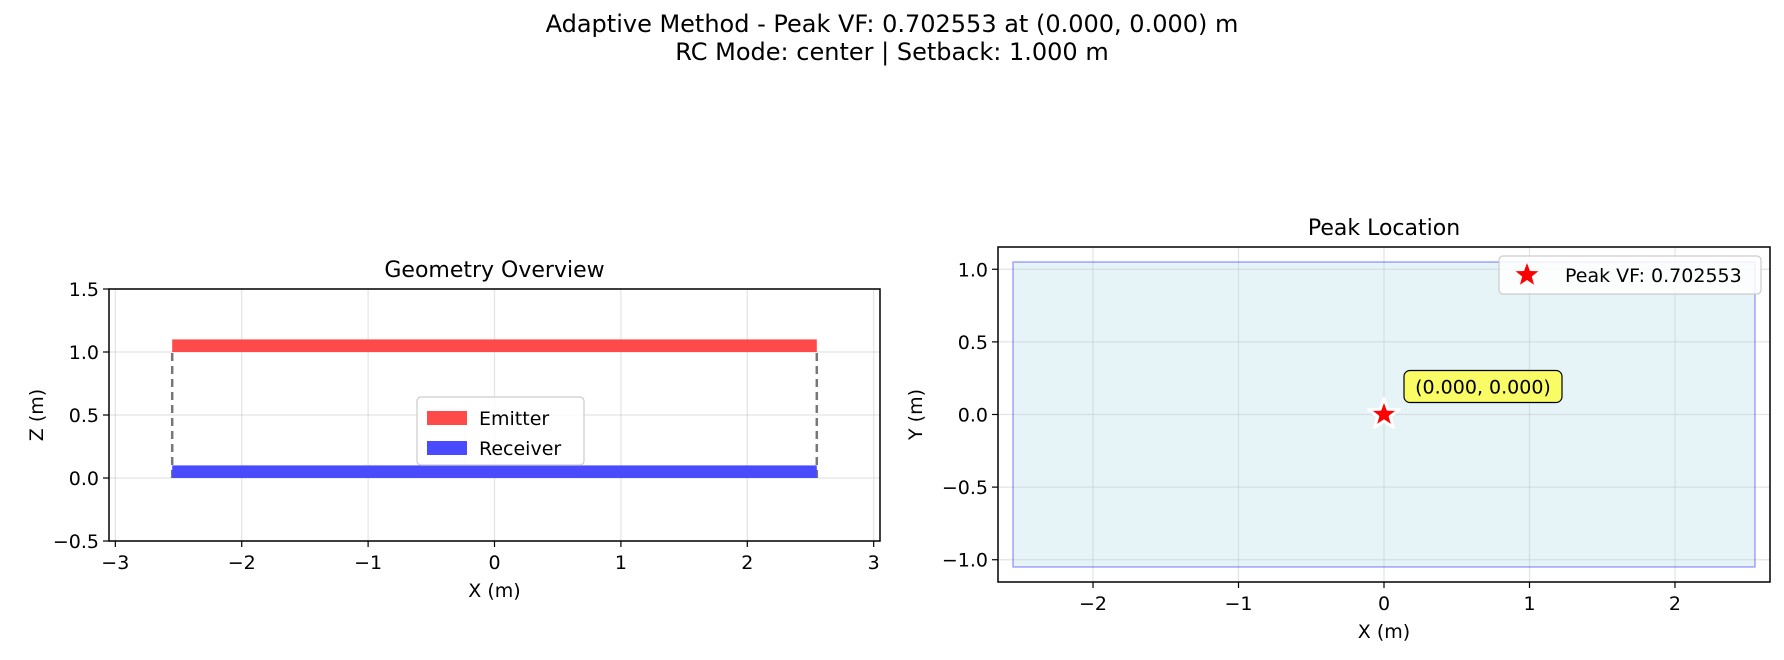 The height and width of the screenshot is (660, 1784). What do you see at coordinates (494, 471) in the screenshot?
I see `receiver-plate` at bounding box center [494, 471].